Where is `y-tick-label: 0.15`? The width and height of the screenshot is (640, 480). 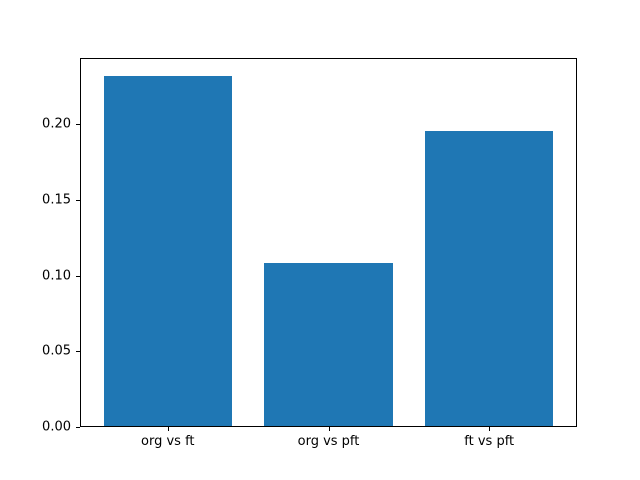 y-tick-label: 0.15 is located at coordinates (56, 200).